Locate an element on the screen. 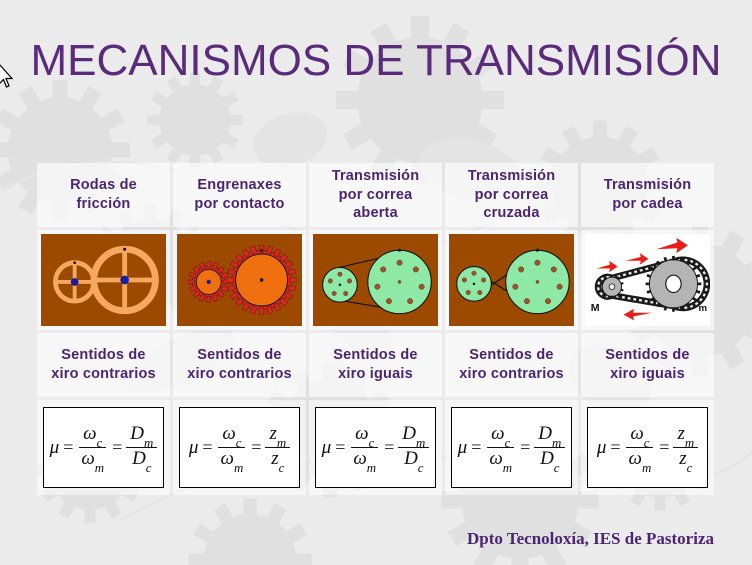 This screenshot has width=752, height=565. arrow-icon is located at coordinates (642, 279).